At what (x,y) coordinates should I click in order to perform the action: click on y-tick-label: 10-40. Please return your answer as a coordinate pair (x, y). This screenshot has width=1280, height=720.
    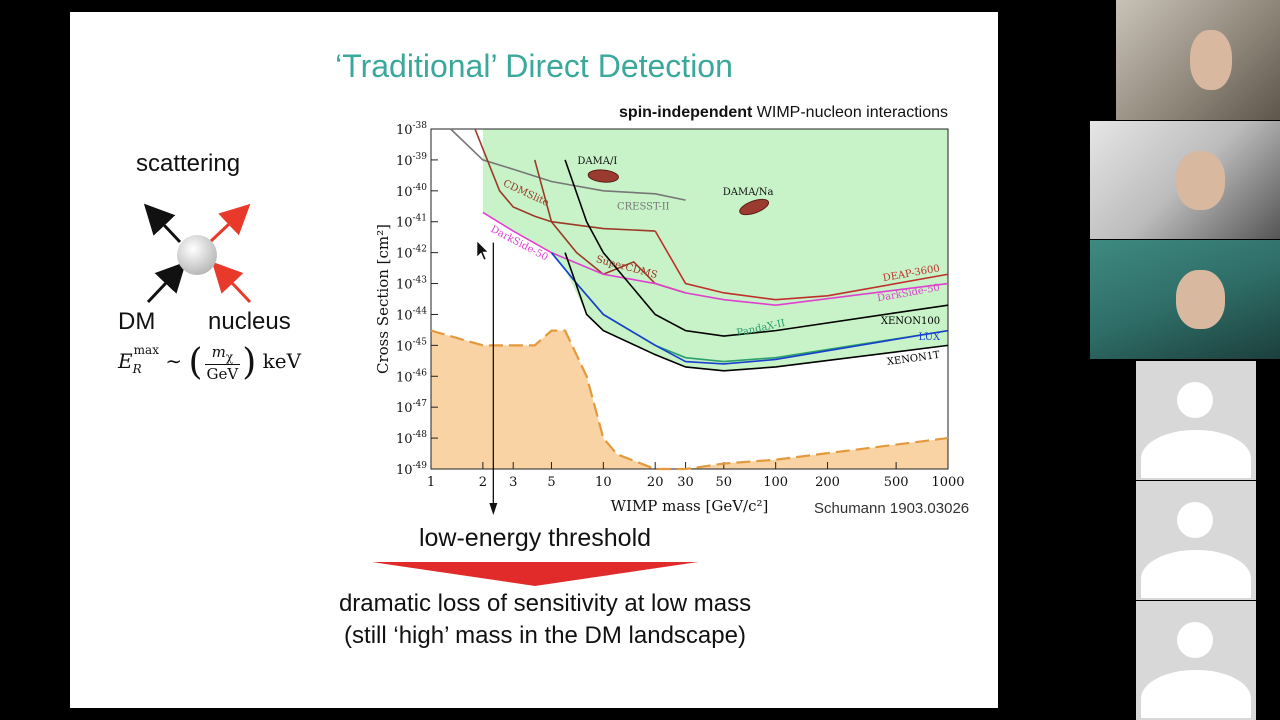
    Looking at the image, I should click on (411, 191).